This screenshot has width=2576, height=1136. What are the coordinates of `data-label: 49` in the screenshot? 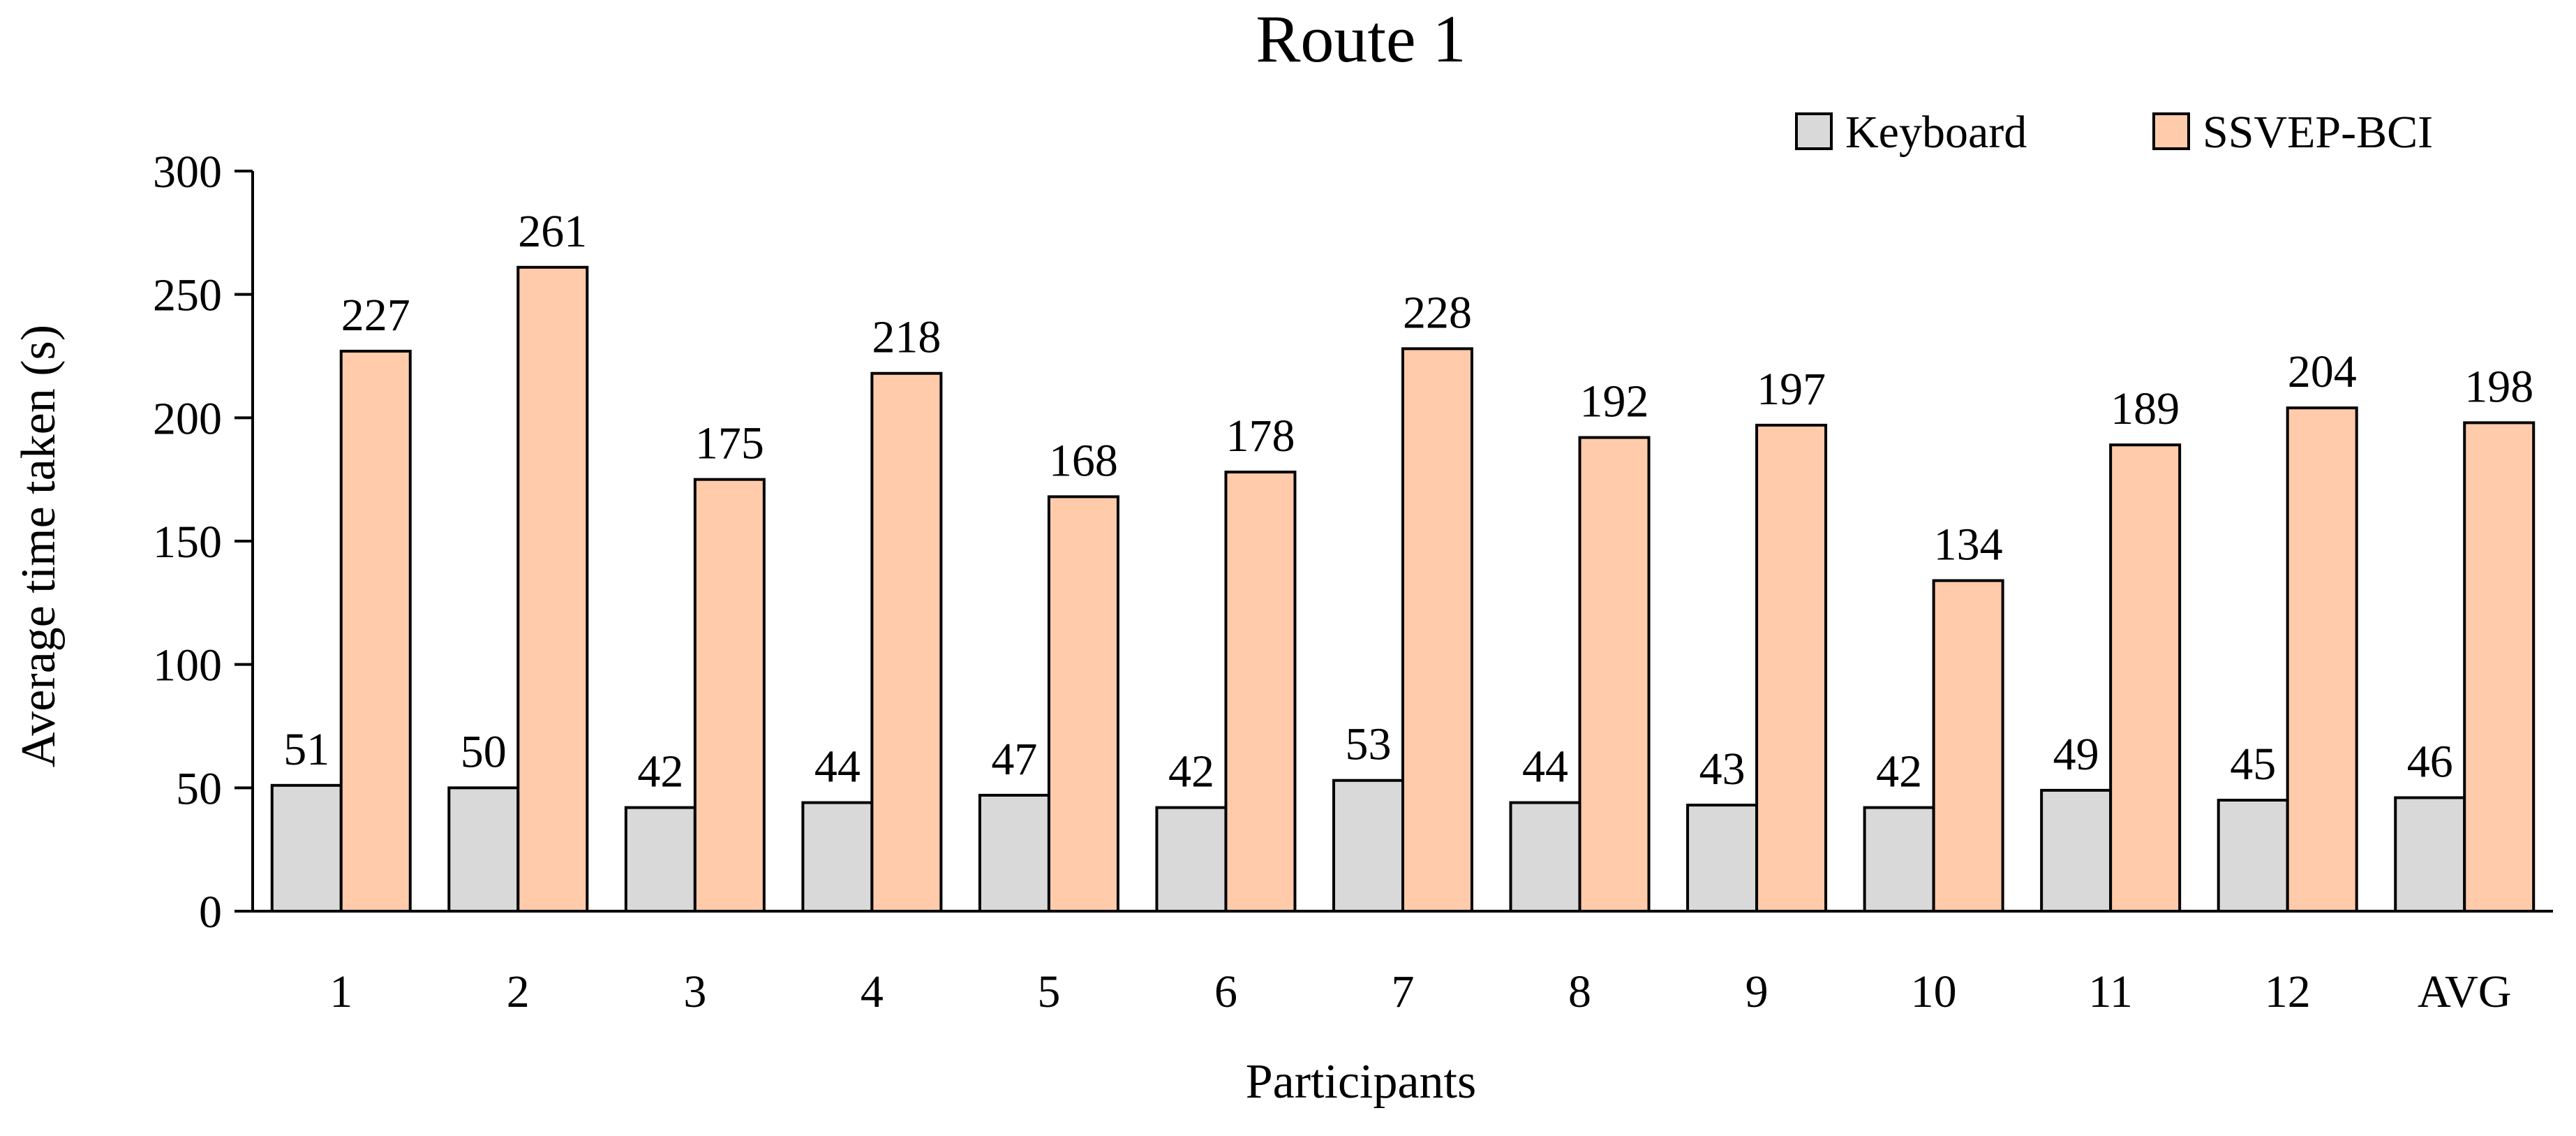 It's located at (2076, 754).